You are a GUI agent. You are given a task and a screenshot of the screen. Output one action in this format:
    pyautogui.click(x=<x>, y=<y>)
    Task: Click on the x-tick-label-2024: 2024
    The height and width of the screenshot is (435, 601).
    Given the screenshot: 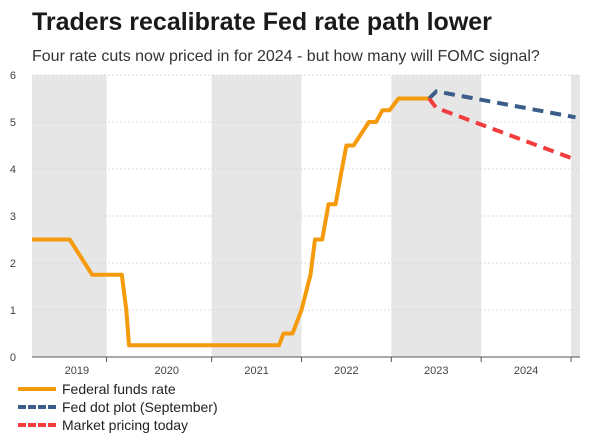 What is the action you would take?
    pyautogui.click(x=526, y=371)
    